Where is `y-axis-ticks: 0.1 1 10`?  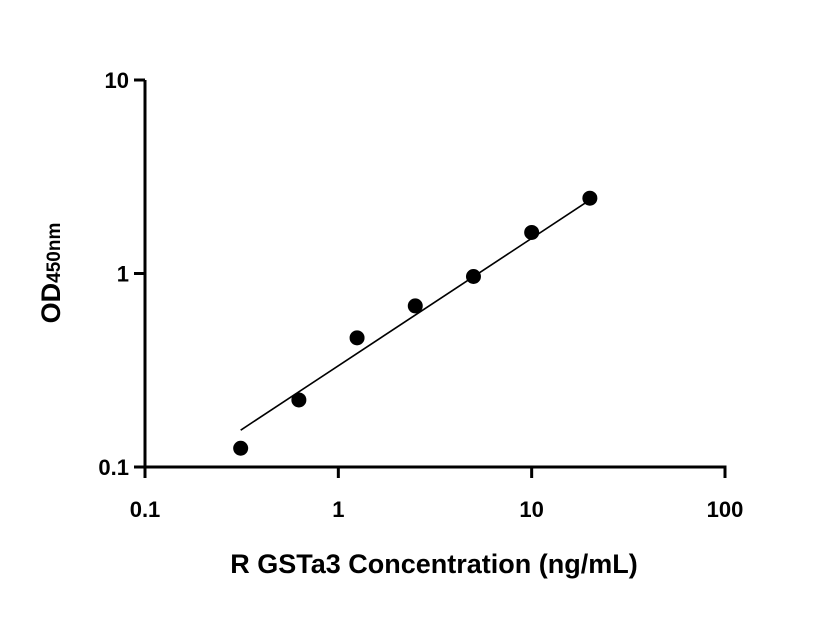 y-axis-ticks: 0.1 1 10 is located at coordinates (121, 274).